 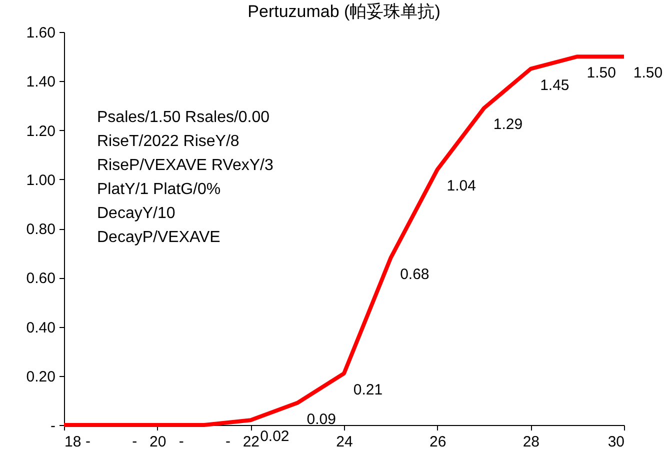 I want to click on y-tick-label: 0.40, so click(x=41, y=327).